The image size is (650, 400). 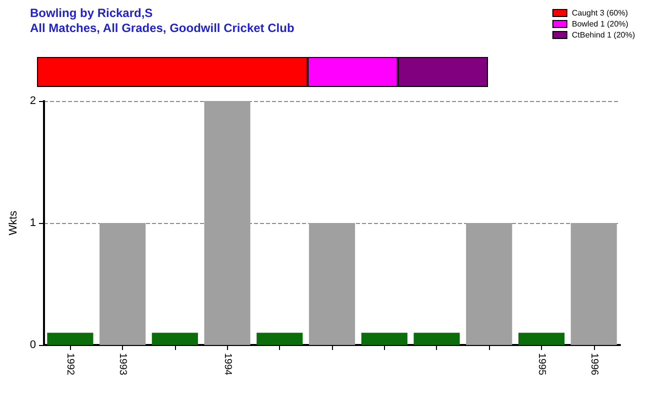 What do you see at coordinates (14, 223) in the screenshot?
I see `y-axis-title: Wkts` at bounding box center [14, 223].